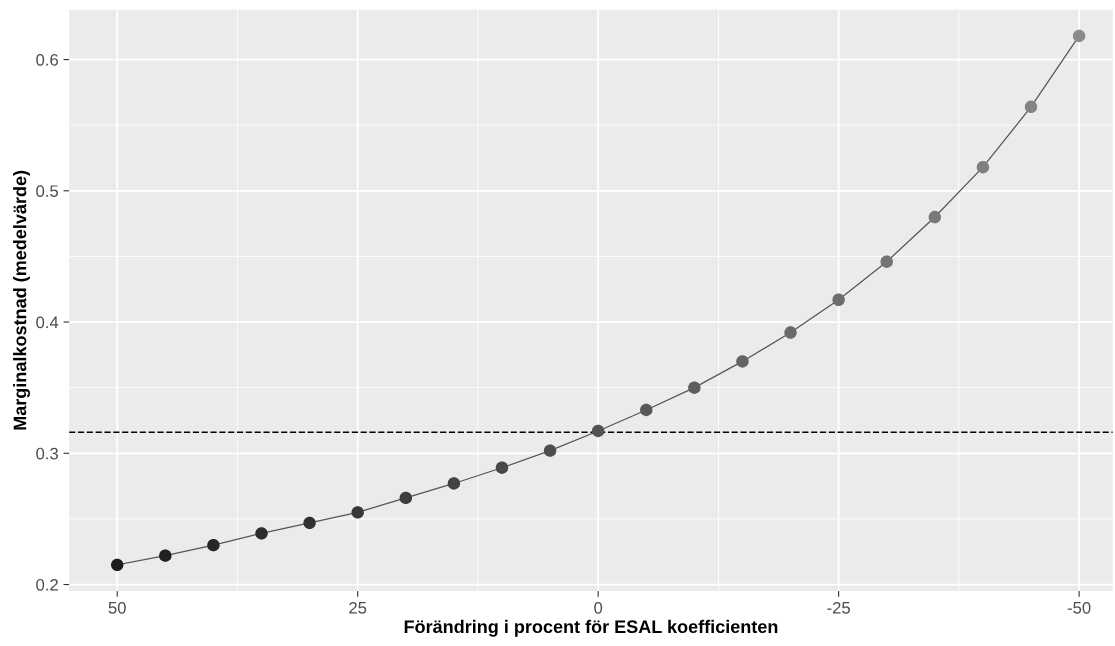 Image resolution: width=1115 pixels, height=646 pixels. Describe the element at coordinates (47, 584) in the screenshot. I see `y-tick-label: 0.2` at that location.